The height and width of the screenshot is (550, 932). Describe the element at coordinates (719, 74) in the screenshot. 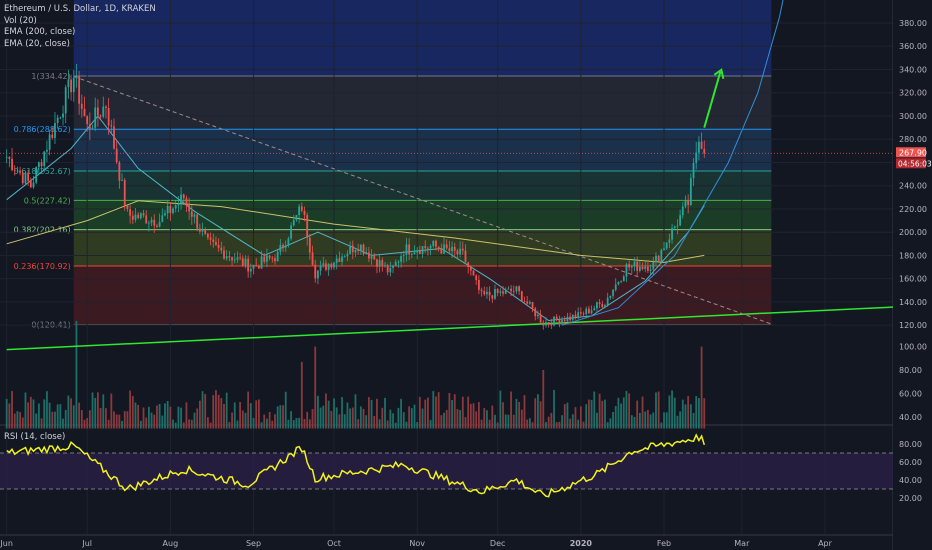

I see `projection-arrowhead` at that location.